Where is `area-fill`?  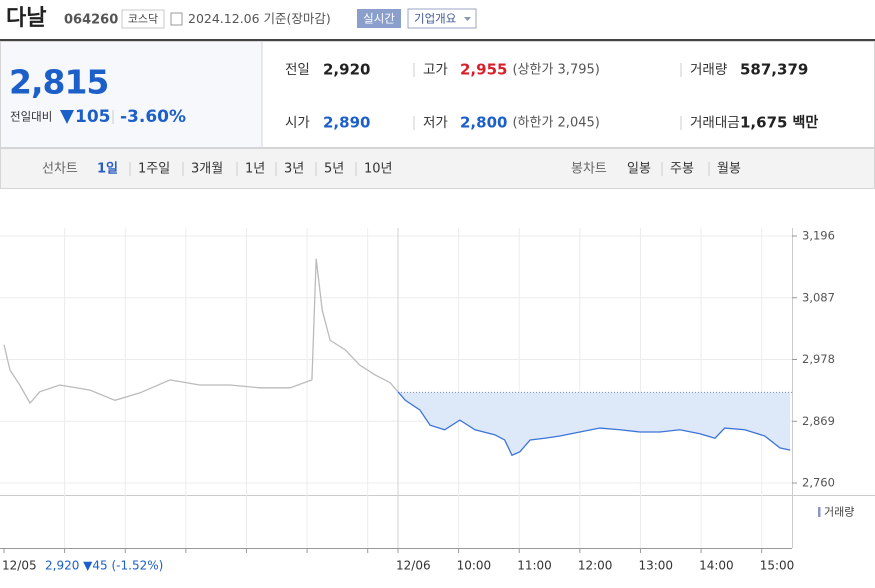 area-fill is located at coordinates (594, 423).